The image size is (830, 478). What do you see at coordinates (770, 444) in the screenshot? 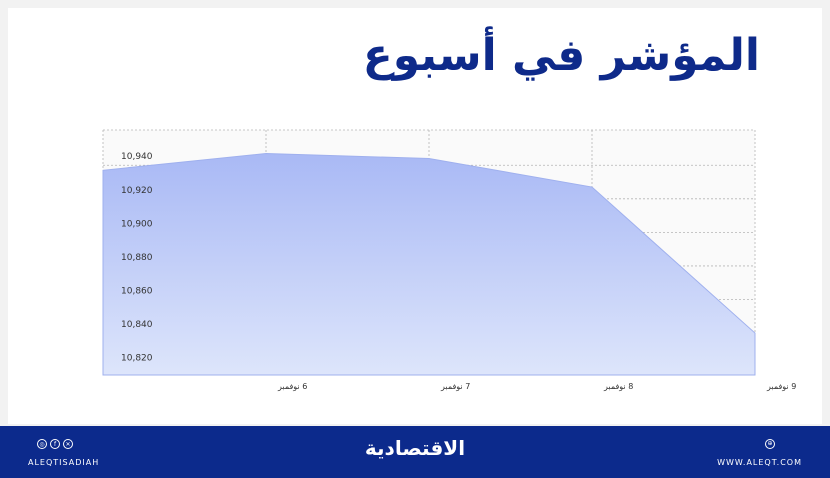
I see `globe-icon: ⊕` at bounding box center [770, 444].